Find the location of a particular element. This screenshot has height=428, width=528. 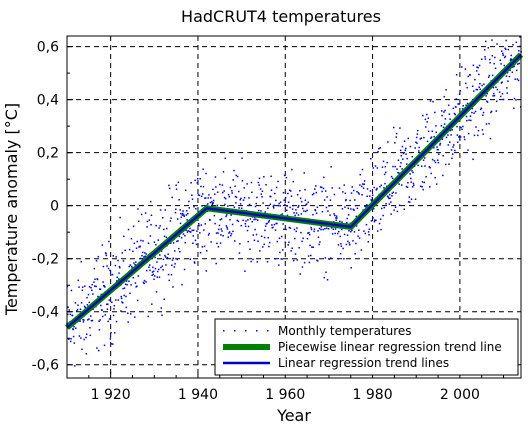

x-axis-ticks: 1 920 1 940 1 960 1 980 2 000 is located at coordinates (285, 387).